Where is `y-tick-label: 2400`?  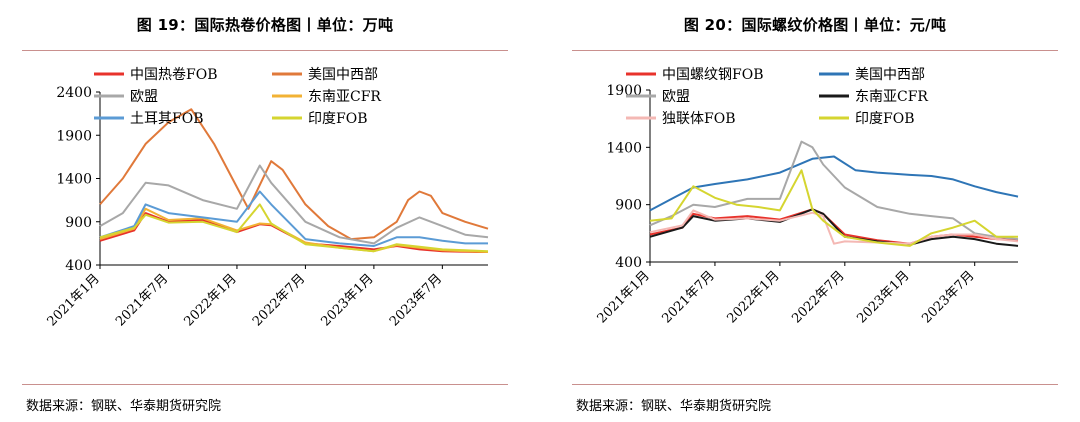 y-tick-label: 2400 is located at coordinates (74, 93).